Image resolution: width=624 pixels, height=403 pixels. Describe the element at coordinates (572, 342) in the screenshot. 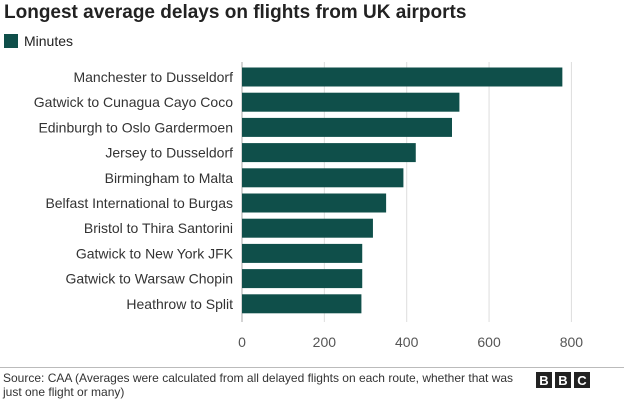

I see `x-tick-label: 800` at that location.